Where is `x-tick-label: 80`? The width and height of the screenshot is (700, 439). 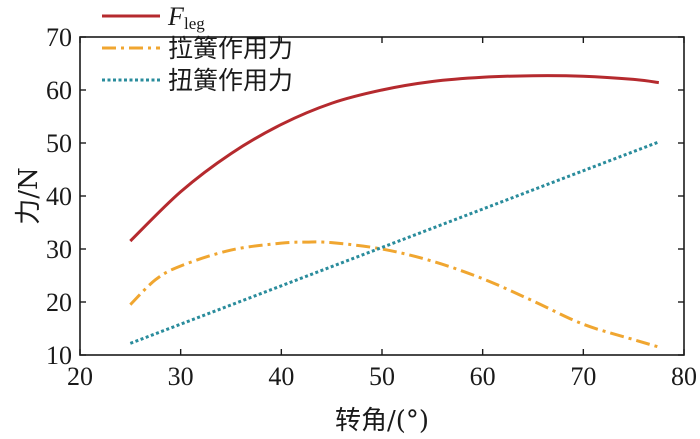
x-tick-label: 80 is located at coordinates (684, 376).